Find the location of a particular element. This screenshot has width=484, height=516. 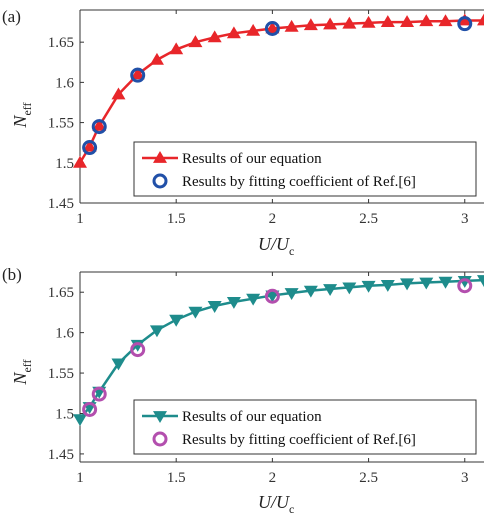

panel-label: (a) is located at coordinates (11, 16).